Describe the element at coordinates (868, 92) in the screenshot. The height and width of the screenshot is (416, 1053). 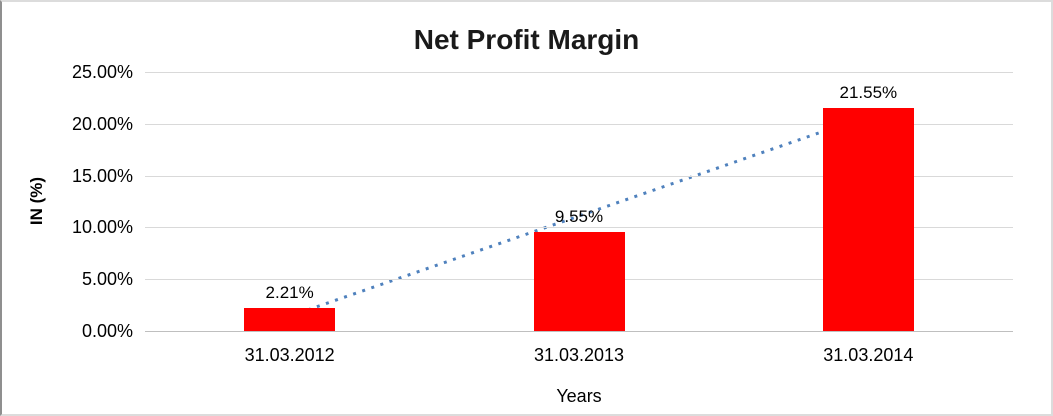
I see `data-label: 21.55%` at that location.